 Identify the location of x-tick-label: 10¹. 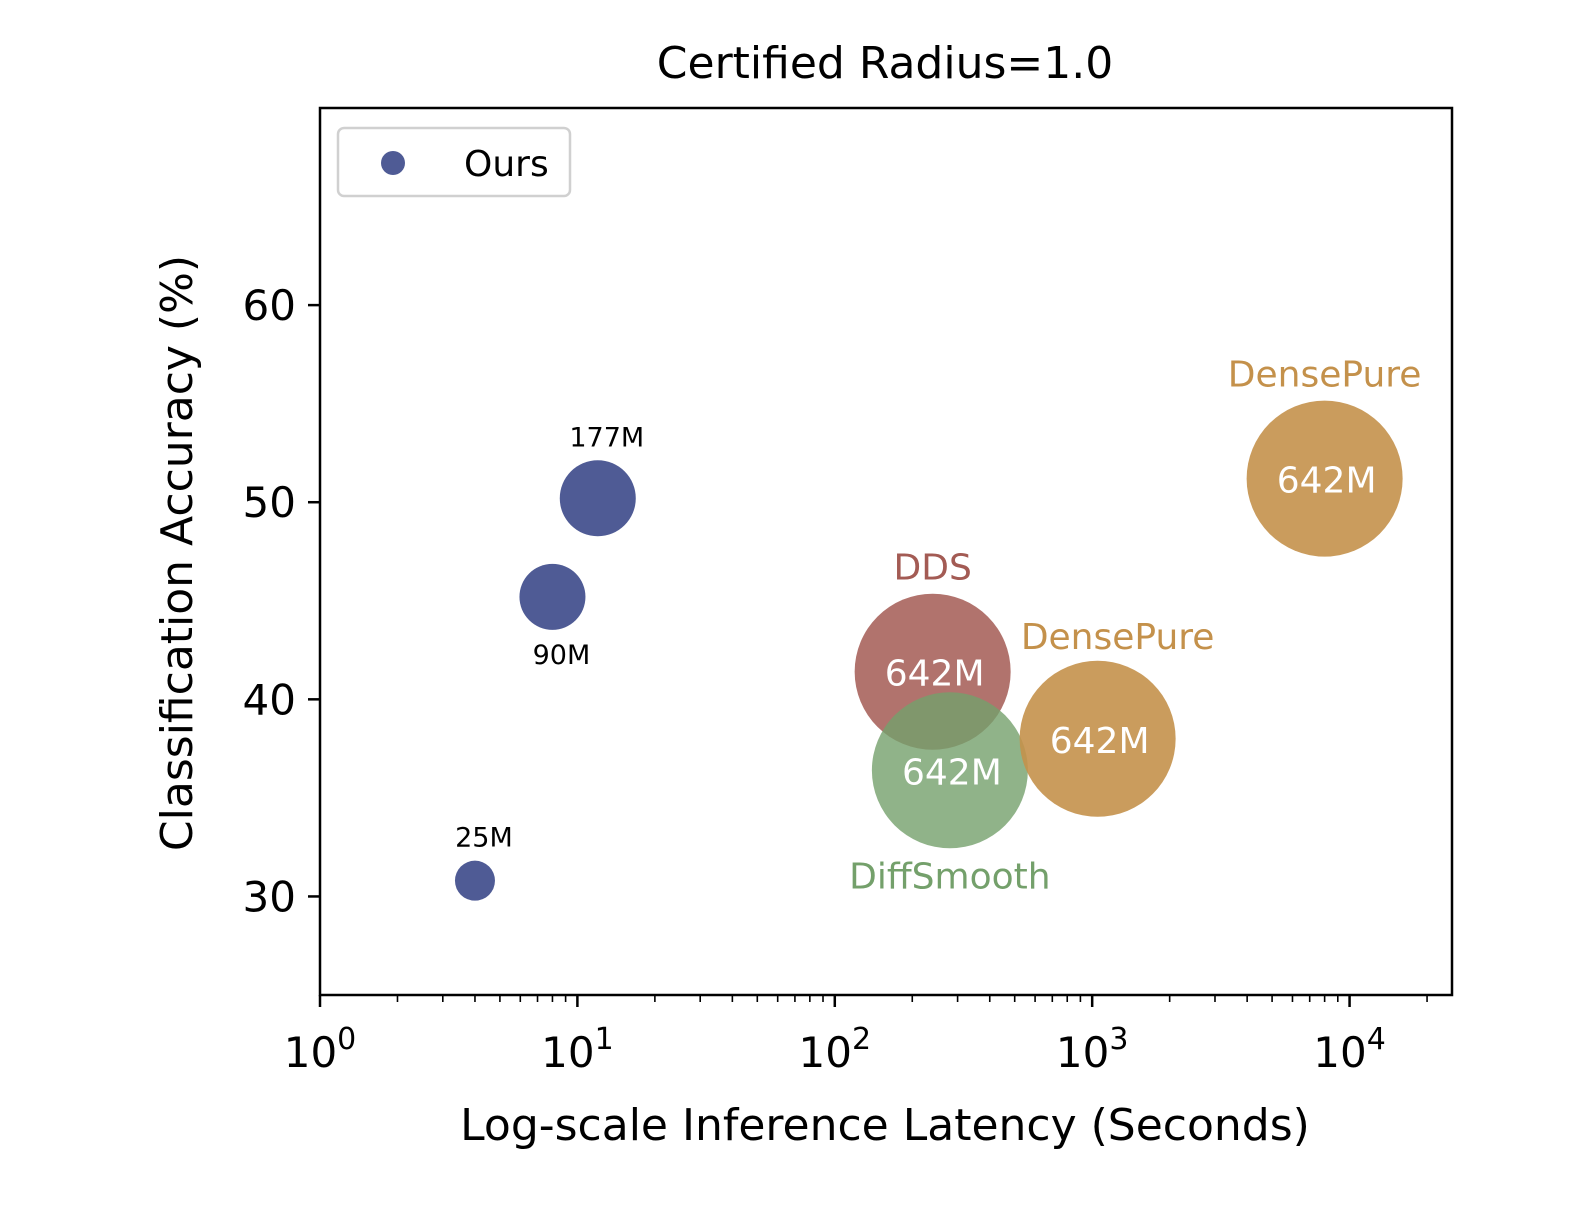
(577, 1049).